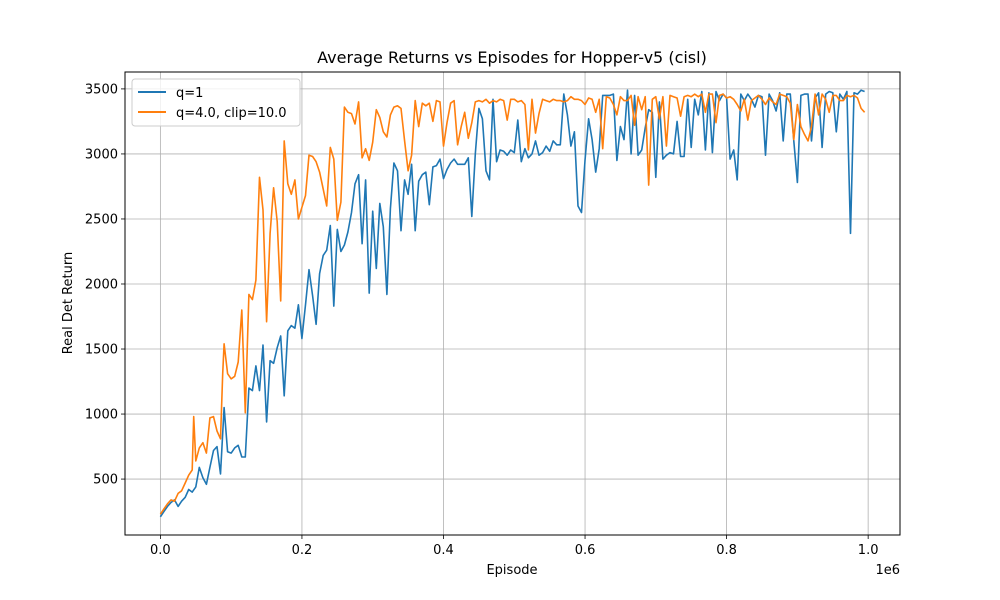 The image size is (1000, 600). What do you see at coordinates (101, 89) in the screenshot?
I see `y-tick-label: 3500` at bounding box center [101, 89].